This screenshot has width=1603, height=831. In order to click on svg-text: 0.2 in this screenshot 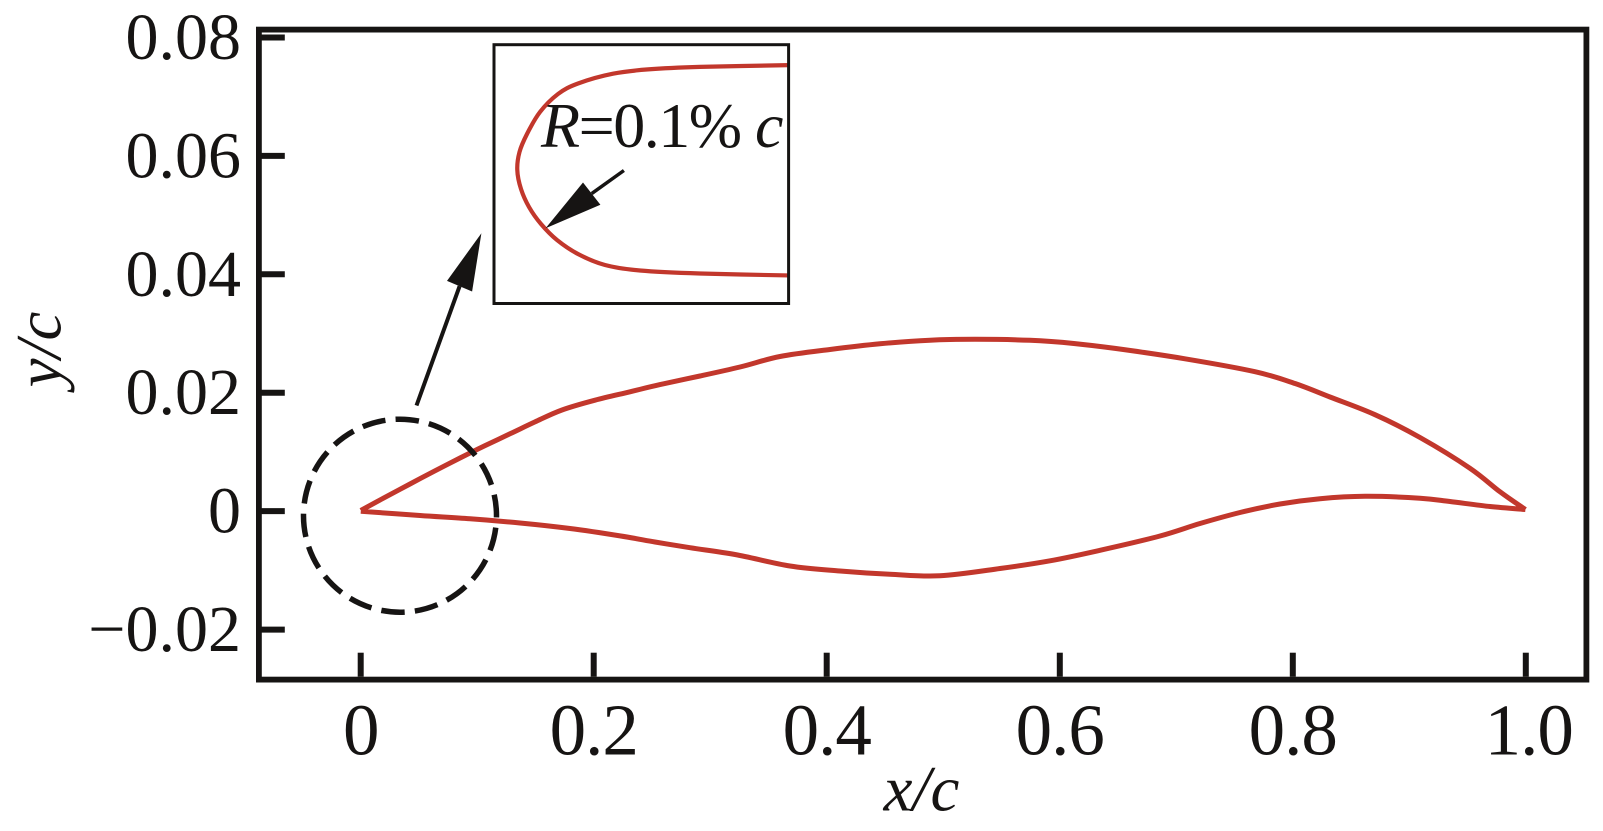, I will do `click(594, 730)`.